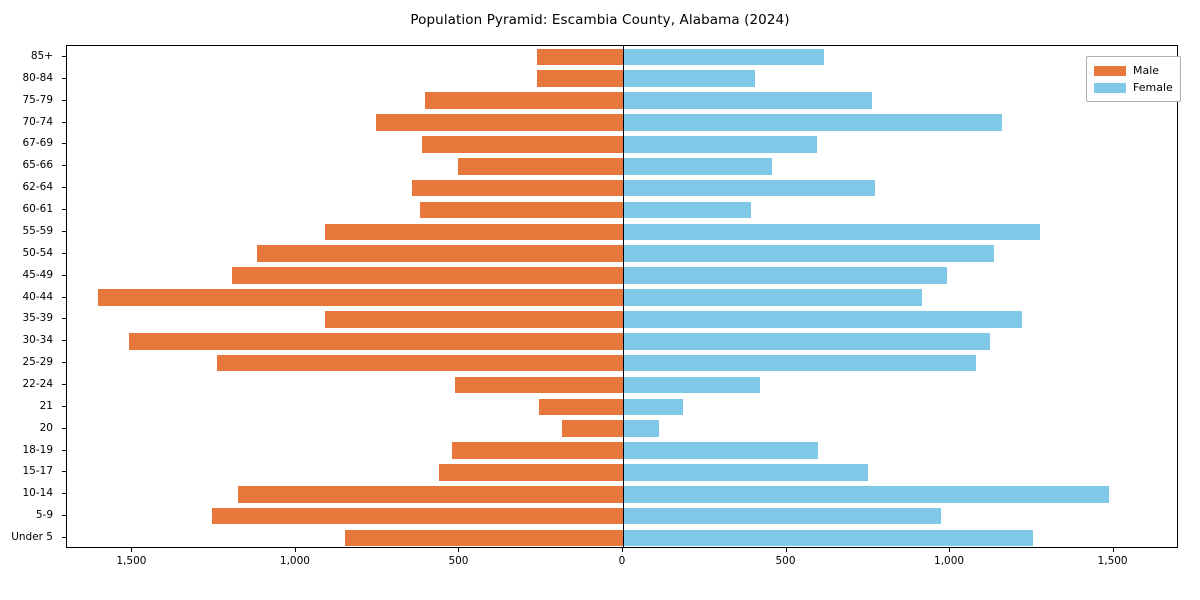  What do you see at coordinates (1146, 70) in the screenshot?
I see `legend-label: Male` at bounding box center [1146, 70].